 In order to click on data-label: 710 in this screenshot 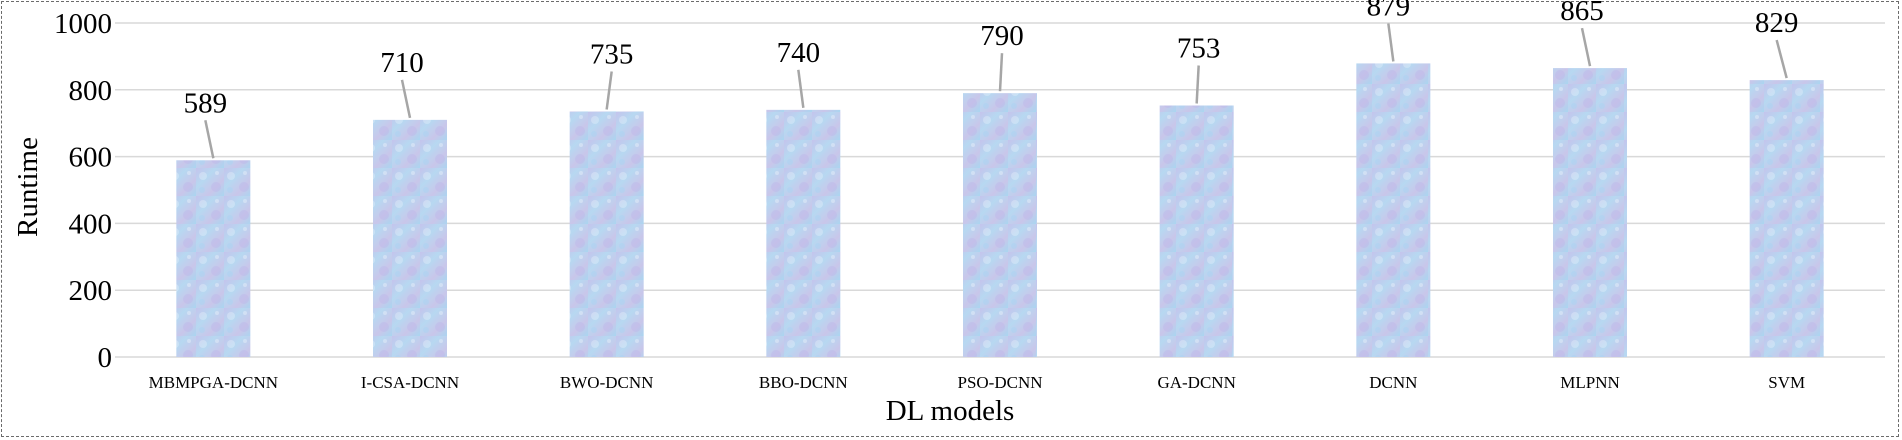, I will do `click(402, 63)`.